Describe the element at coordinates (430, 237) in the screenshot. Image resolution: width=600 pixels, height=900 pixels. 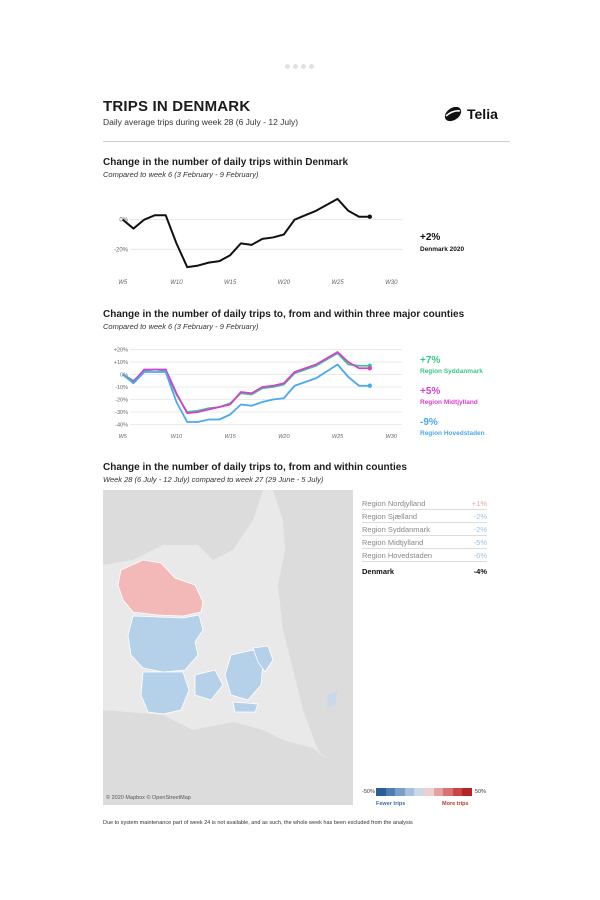
I see `denmark-annotation-value: +2%` at that location.